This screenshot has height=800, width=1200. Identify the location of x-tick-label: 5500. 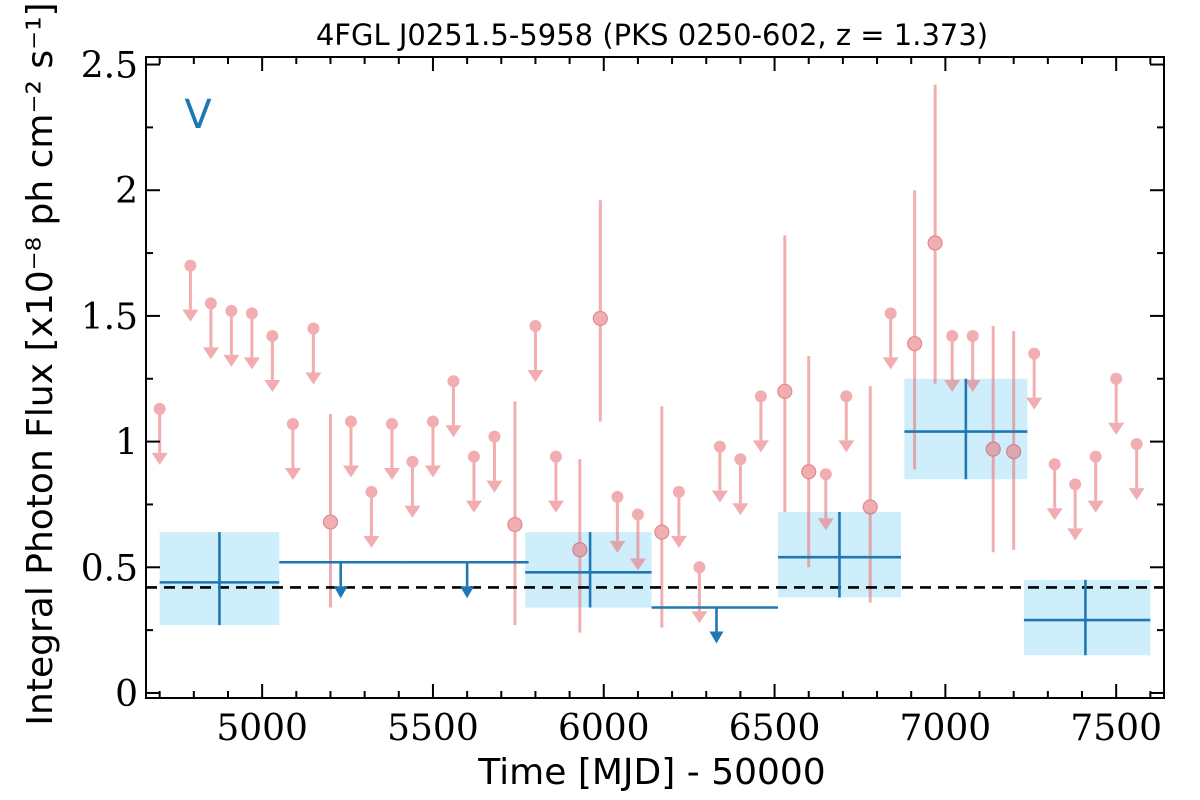
(433, 728).